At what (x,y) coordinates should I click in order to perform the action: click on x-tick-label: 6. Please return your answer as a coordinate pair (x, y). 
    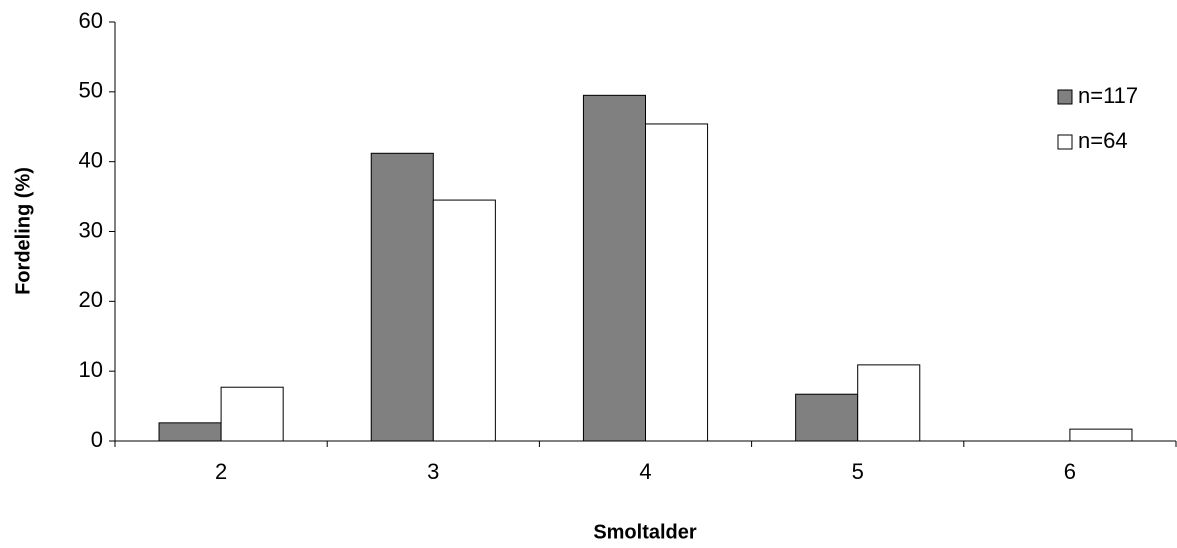
    Looking at the image, I should click on (1070, 471).